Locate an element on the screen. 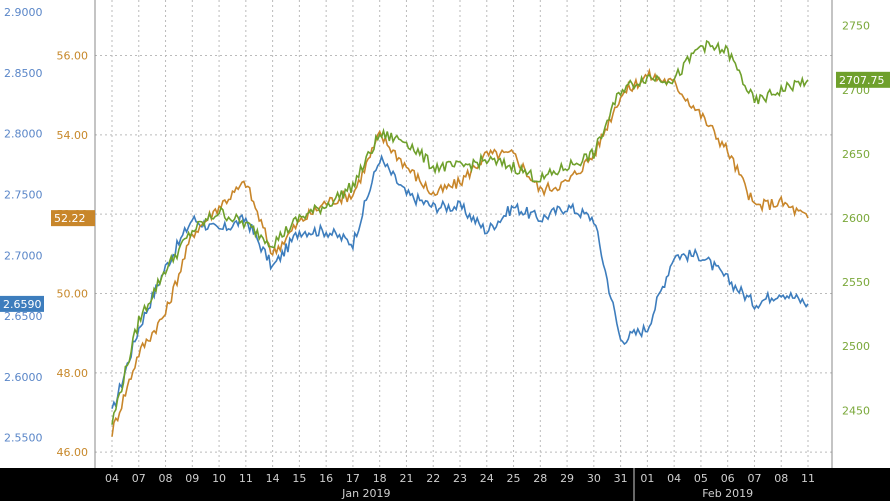 The image size is (890, 501). x-tick-label: 09 is located at coordinates (192, 478).